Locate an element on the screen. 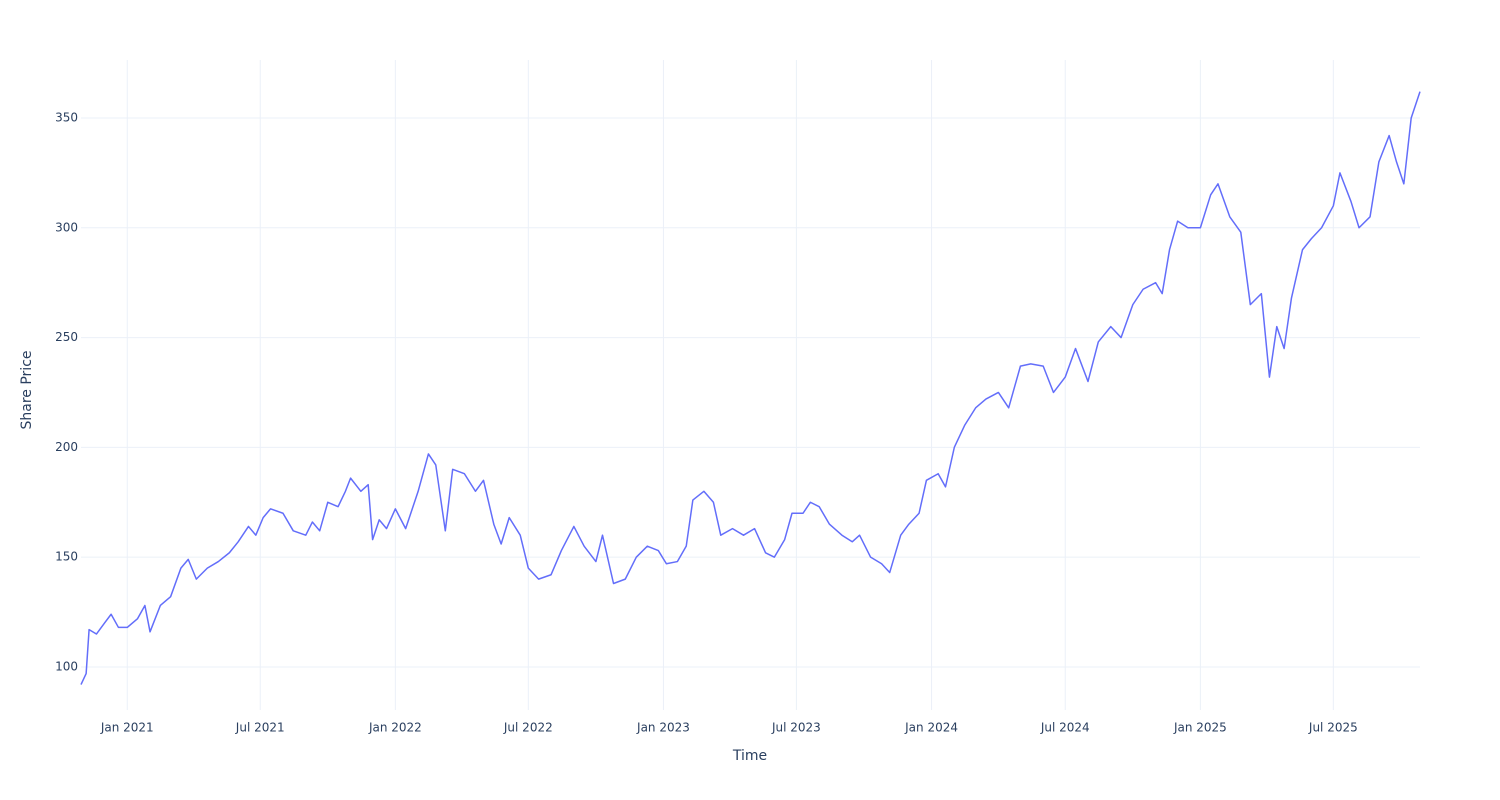 This screenshot has height=800, width=1500. x-tick-label: Jan 2022 is located at coordinates (395, 728).